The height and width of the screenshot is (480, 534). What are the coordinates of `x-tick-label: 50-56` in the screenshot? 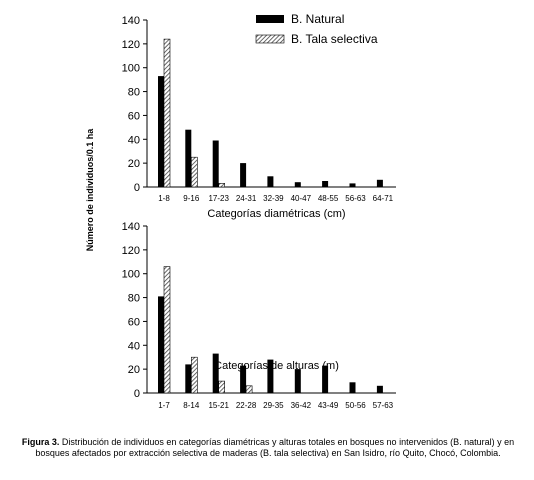 It's located at (355, 405).